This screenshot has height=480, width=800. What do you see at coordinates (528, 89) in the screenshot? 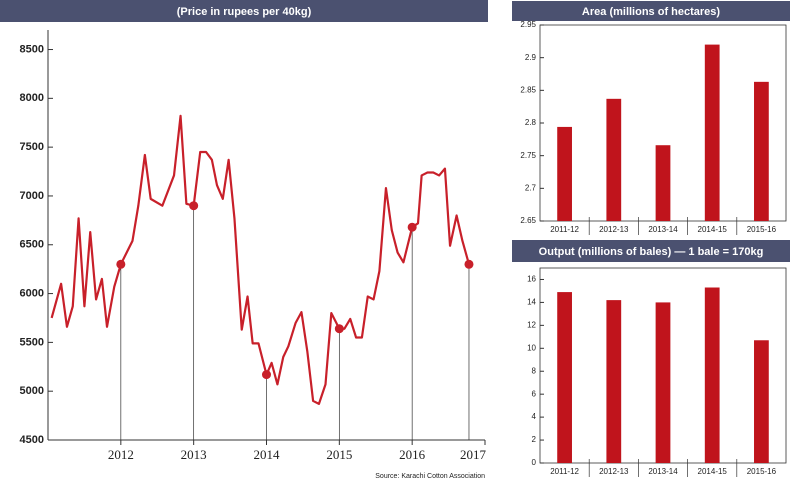
I see `y-tick-label: 2.85` at bounding box center [528, 89].